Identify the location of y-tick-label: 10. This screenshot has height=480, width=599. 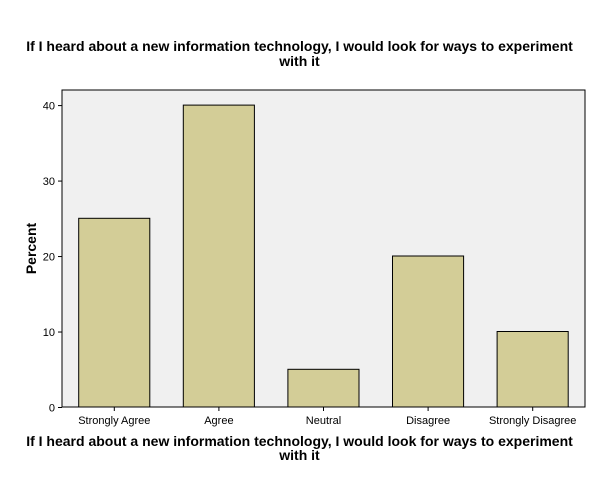
(49, 333).